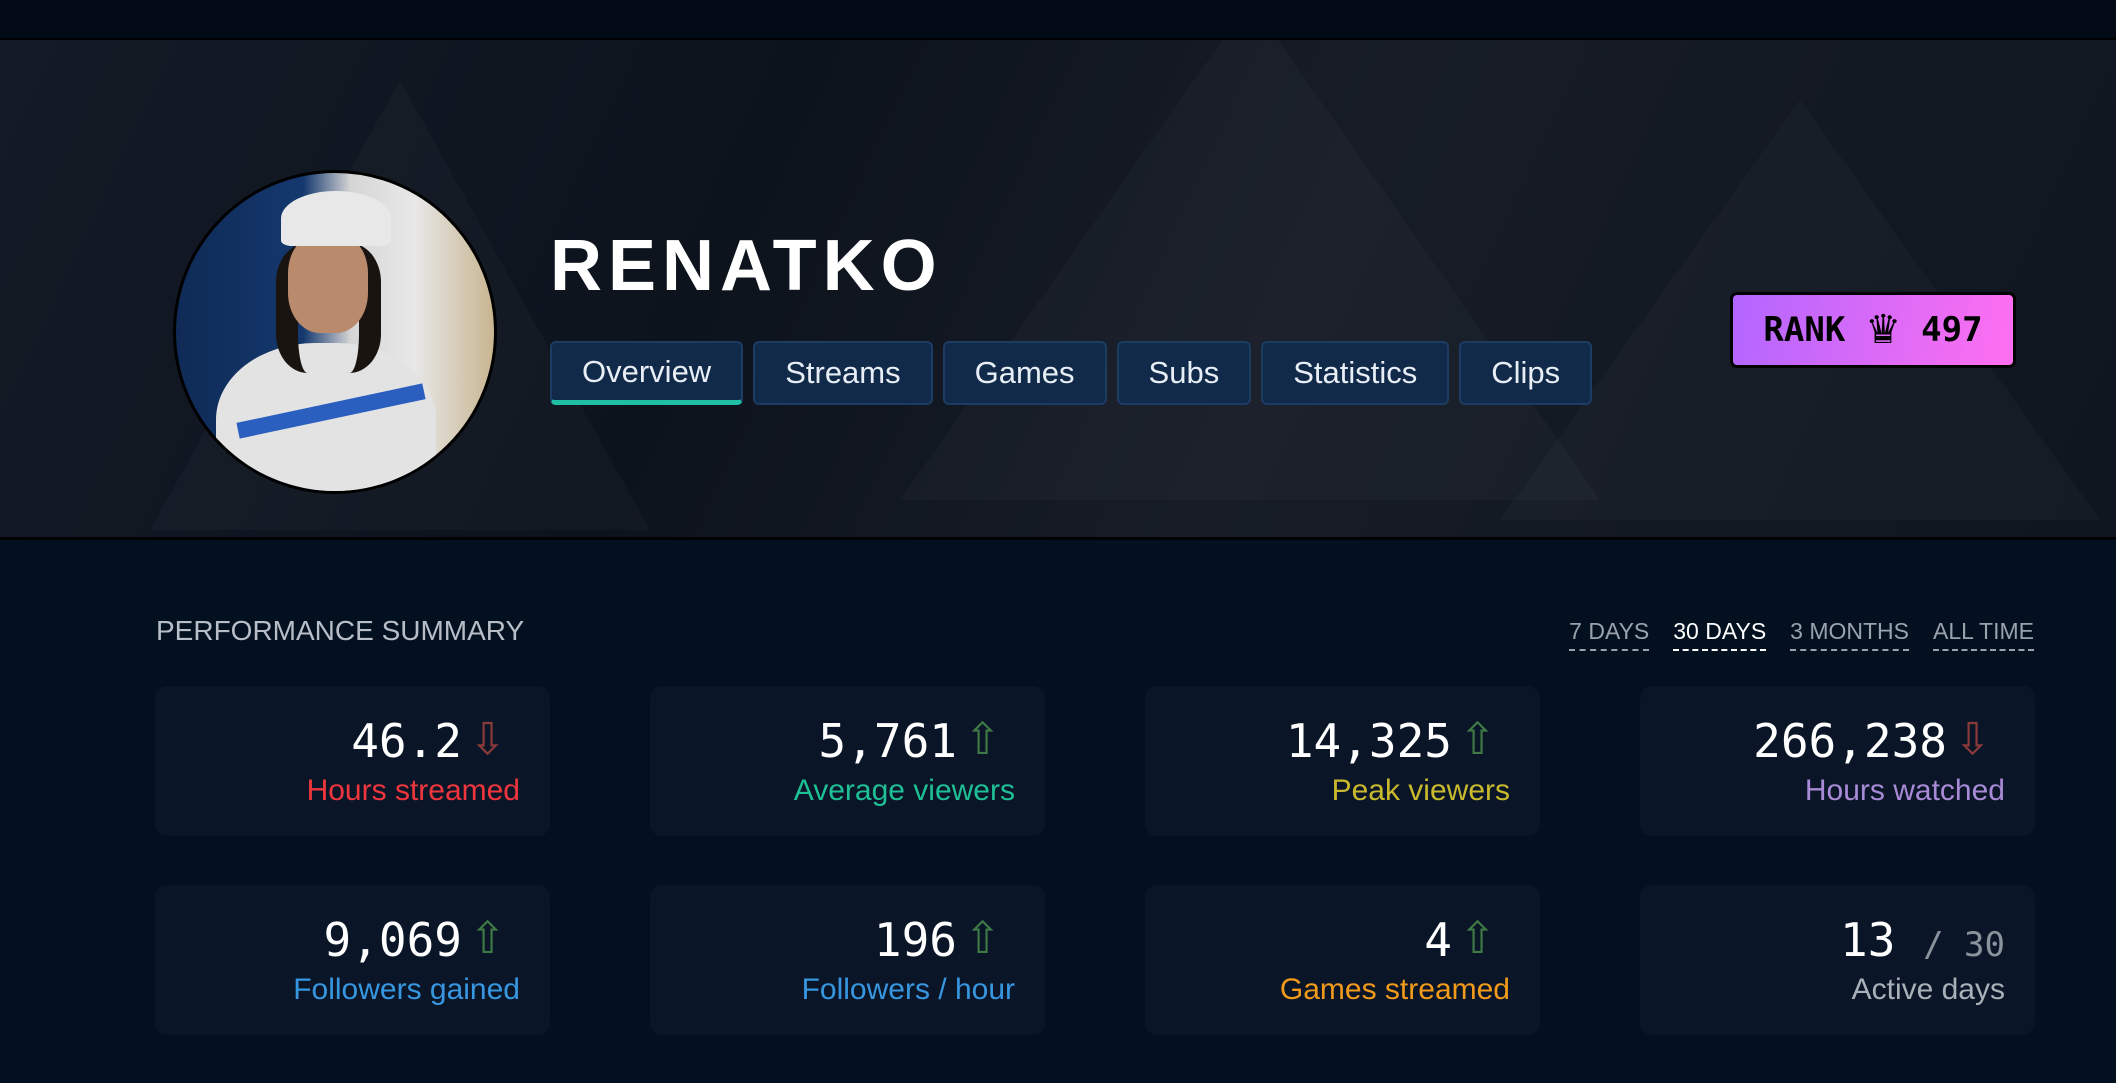 Image resolution: width=2116 pixels, height=1083 pixels. Describe the element at coordinates (887, 741) in the screenshot. I see `stat-value: 5,761` at that location.